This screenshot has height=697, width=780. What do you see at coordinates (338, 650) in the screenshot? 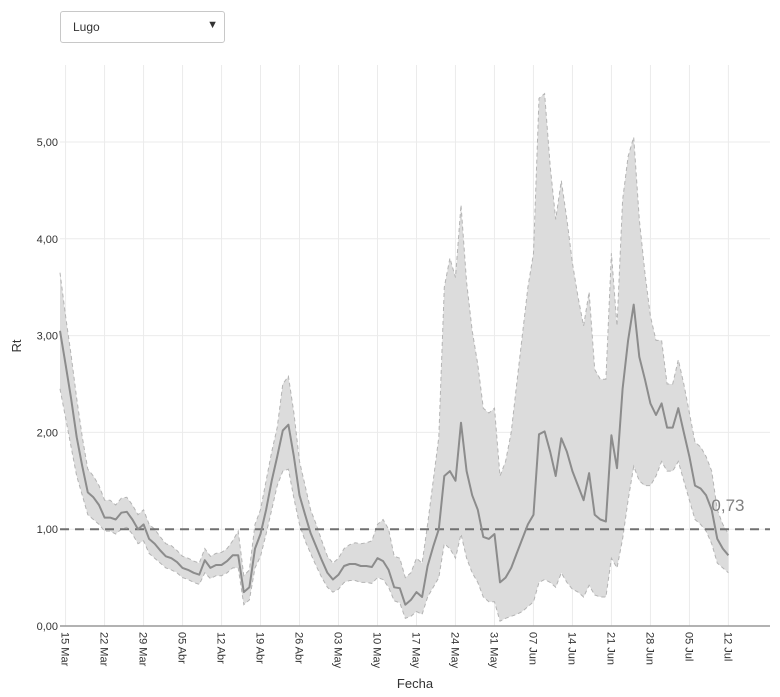
I see `x-tick-label: 03 May` at bounding box center [338, 650].